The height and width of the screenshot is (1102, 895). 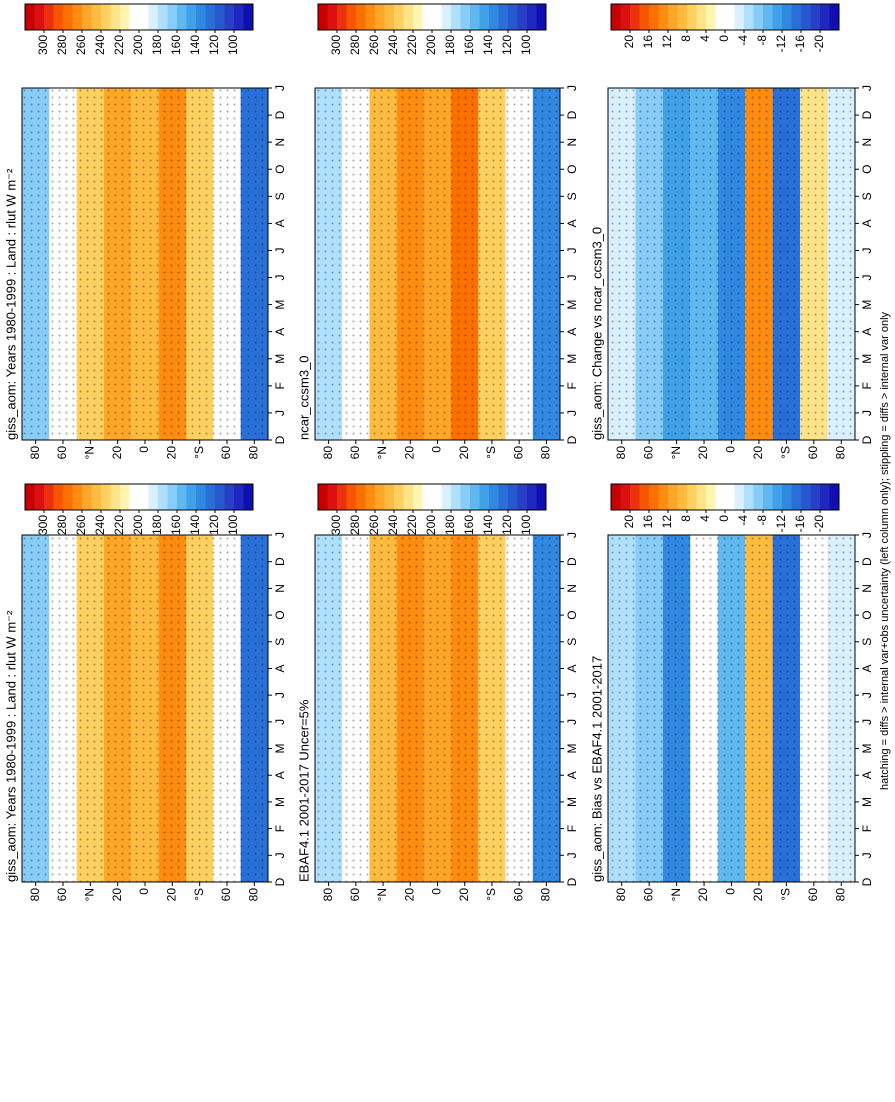 I want to click on colorbar-label: 140, so click(x=195, y=525).